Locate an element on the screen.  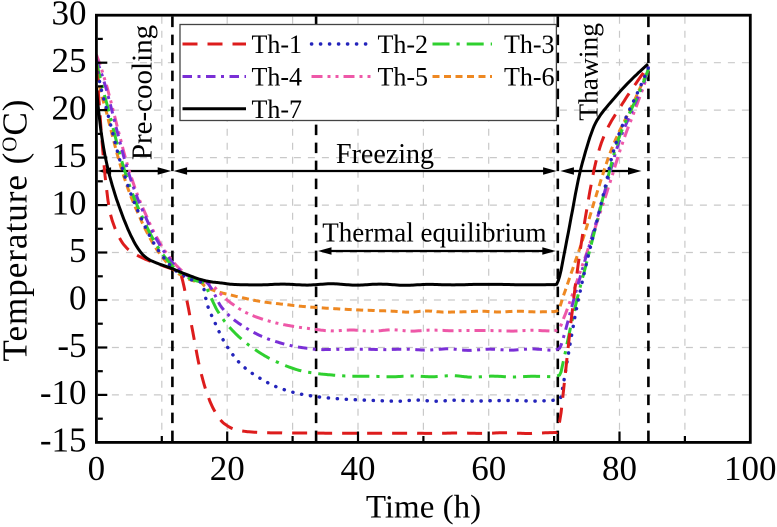
svg-text: 5 is located at coordinates (78, 250).